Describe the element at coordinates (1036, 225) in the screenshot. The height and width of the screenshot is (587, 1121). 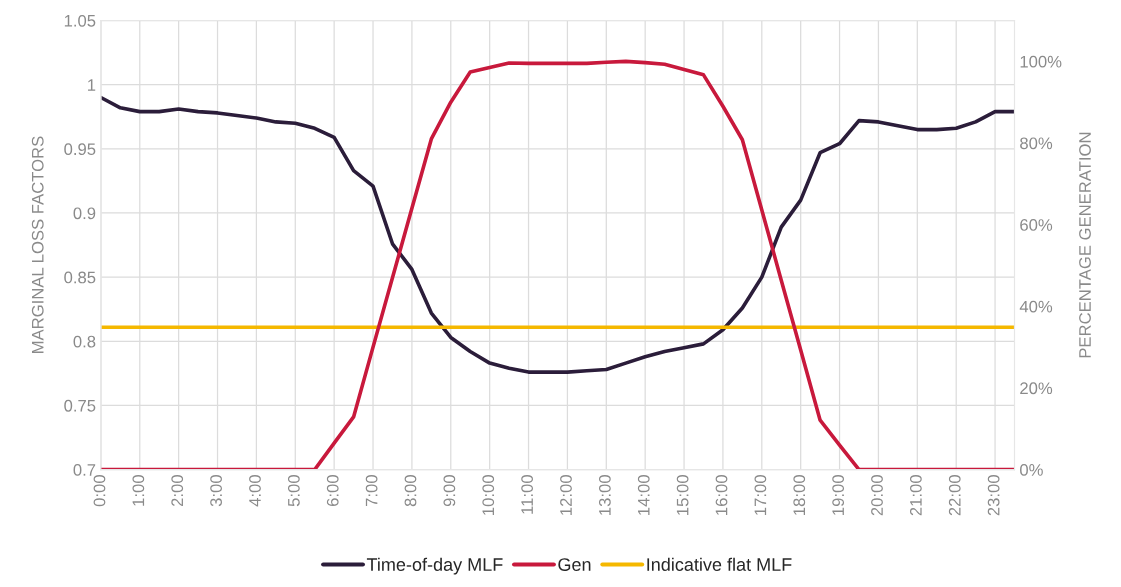
I see `y2-tick-label: 60%` at that location.